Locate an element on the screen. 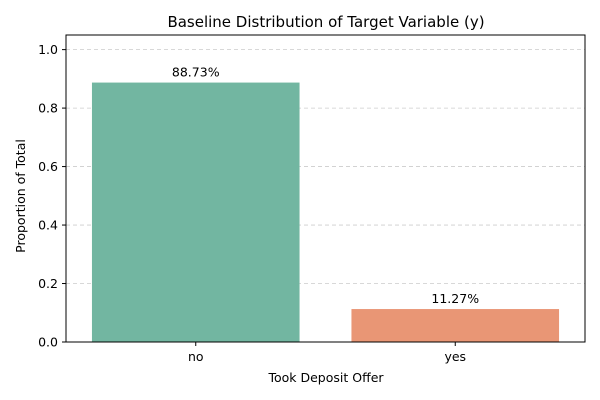  bar-yes is located at coordinates (455, 325).